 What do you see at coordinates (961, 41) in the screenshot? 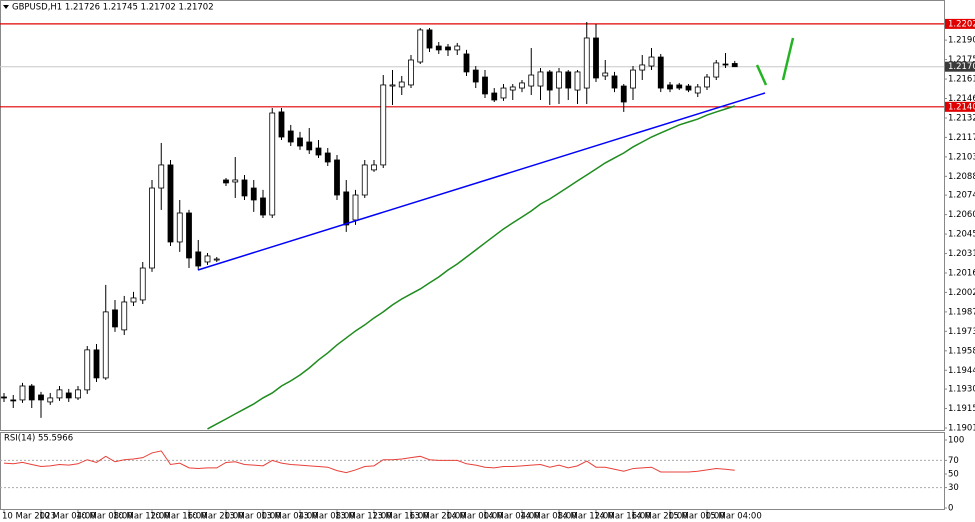
I see `y-tick-label: 1.21900` at bounding box center [961, 41].